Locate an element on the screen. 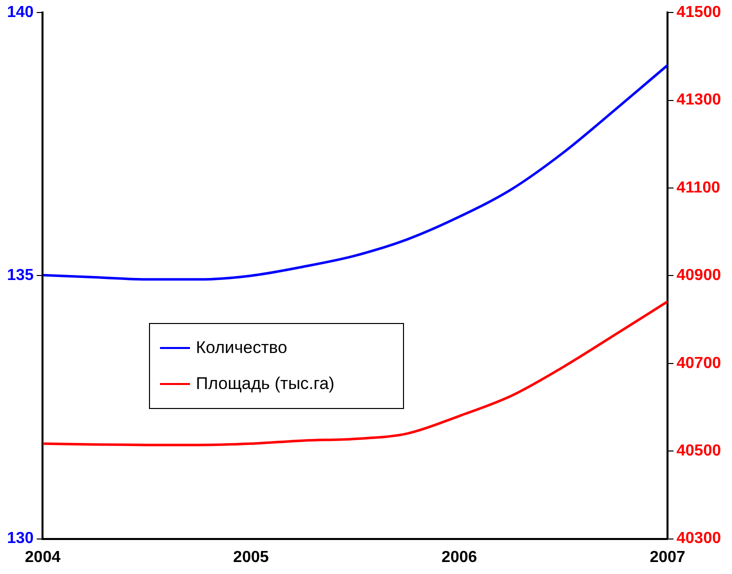  y-tick-label: 140 is located at coordinates (20, 13).